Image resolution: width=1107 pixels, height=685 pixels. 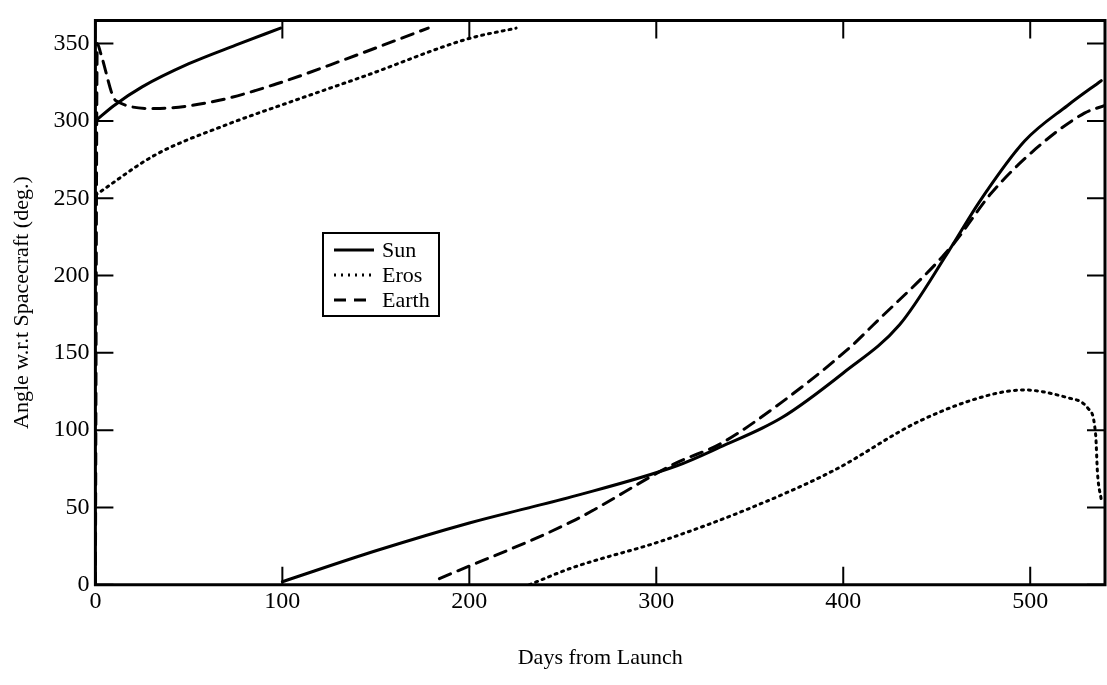 I want to click on legend-label: Sun, so click(x=399, y=249).